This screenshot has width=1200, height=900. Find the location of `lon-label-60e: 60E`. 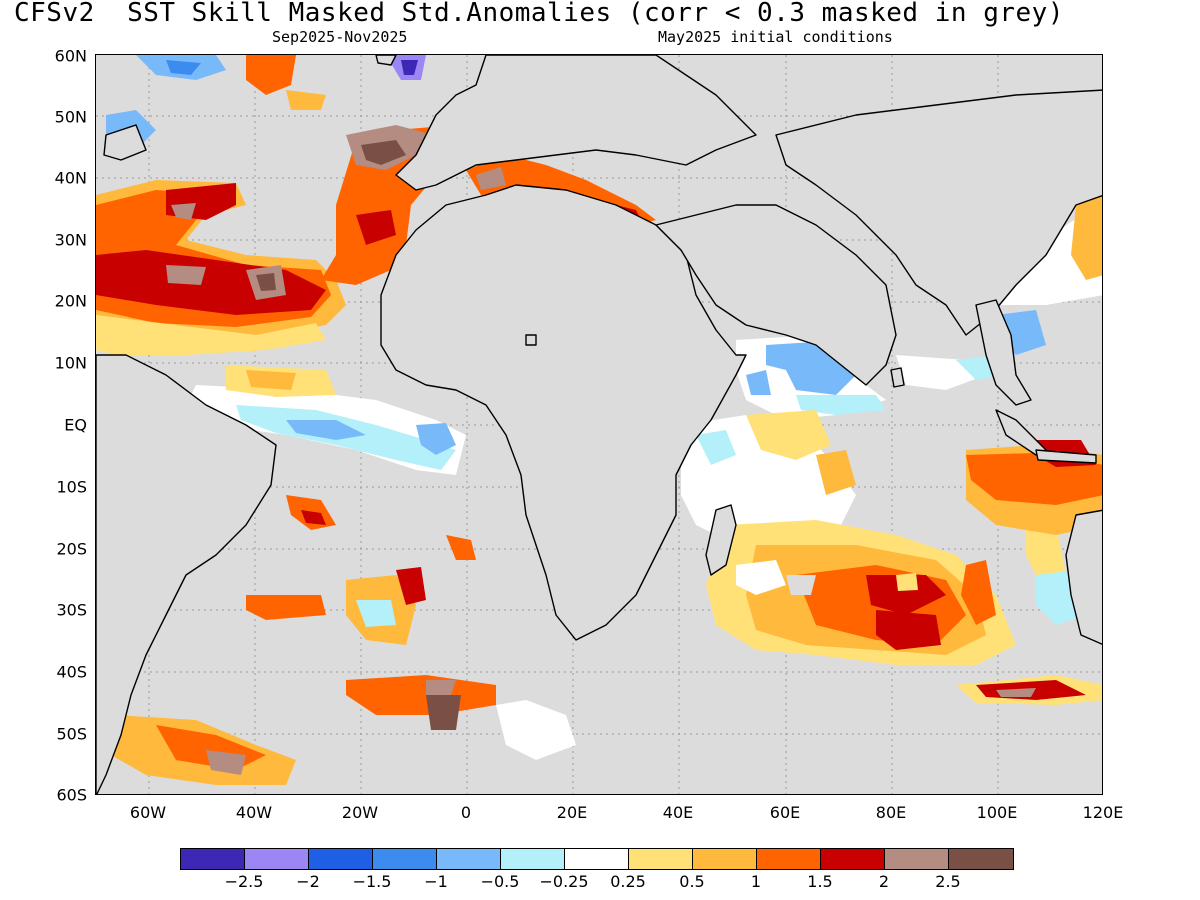

lon-label-60e: 60E is located at coordinates (785, 812).